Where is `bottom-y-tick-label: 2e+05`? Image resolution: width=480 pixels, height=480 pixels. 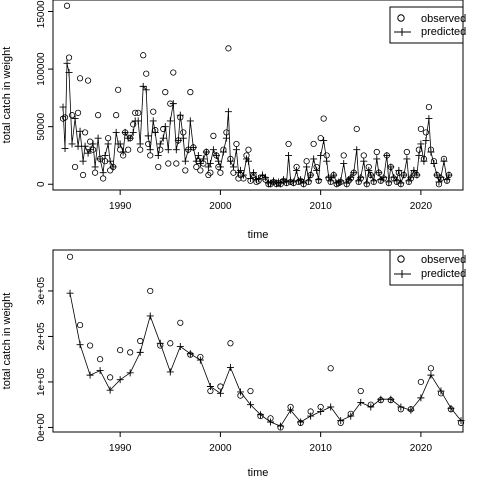 bottom-y-tick-label: 2e+05 is located at coordinates (41, 336).